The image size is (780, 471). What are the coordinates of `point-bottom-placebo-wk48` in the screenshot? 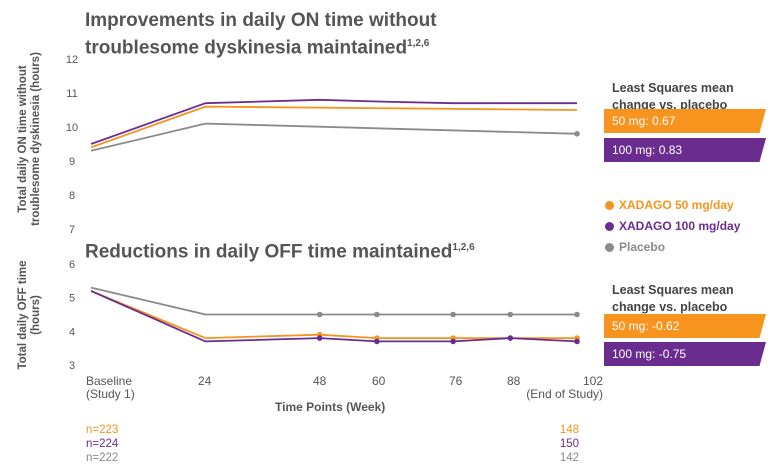 It's located at (319, 314).